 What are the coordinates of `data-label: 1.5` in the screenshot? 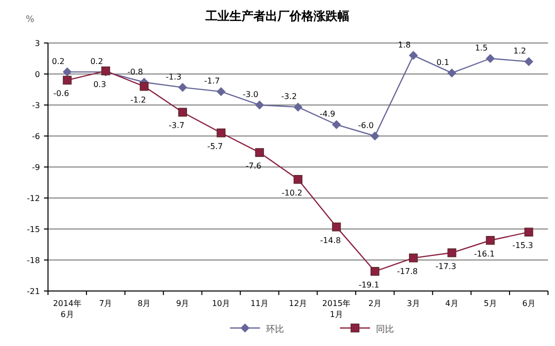 It's located at (481, 48).